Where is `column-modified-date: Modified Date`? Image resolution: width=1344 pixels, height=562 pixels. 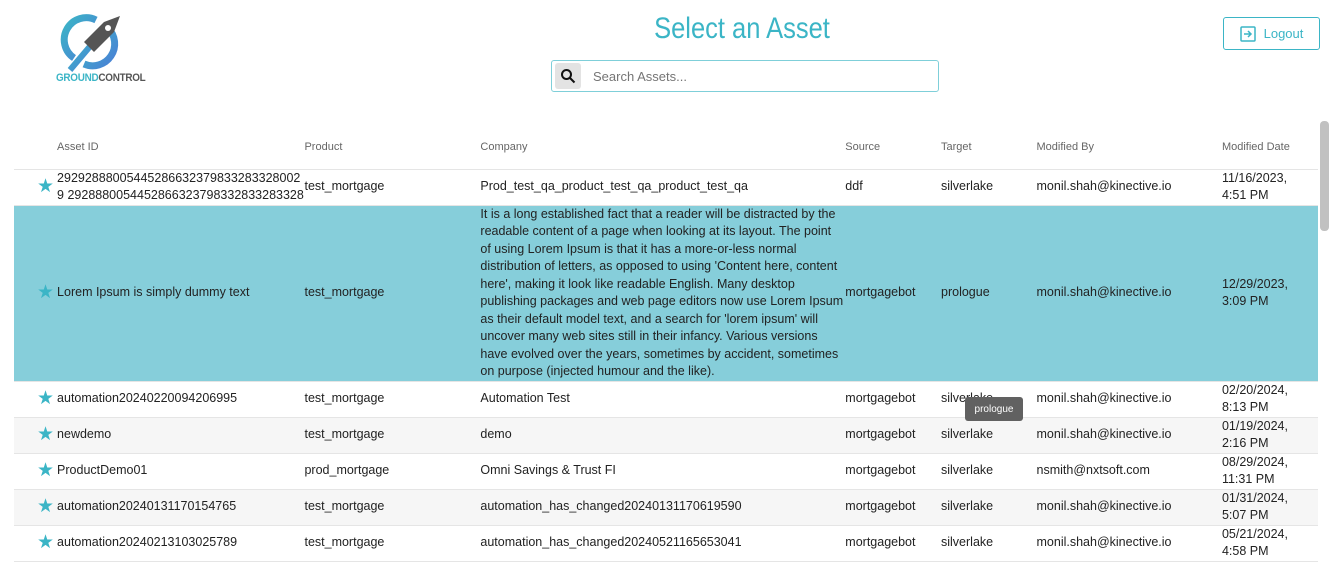 column-modified-date: Modified Date is located at coordinates (1269, 148).